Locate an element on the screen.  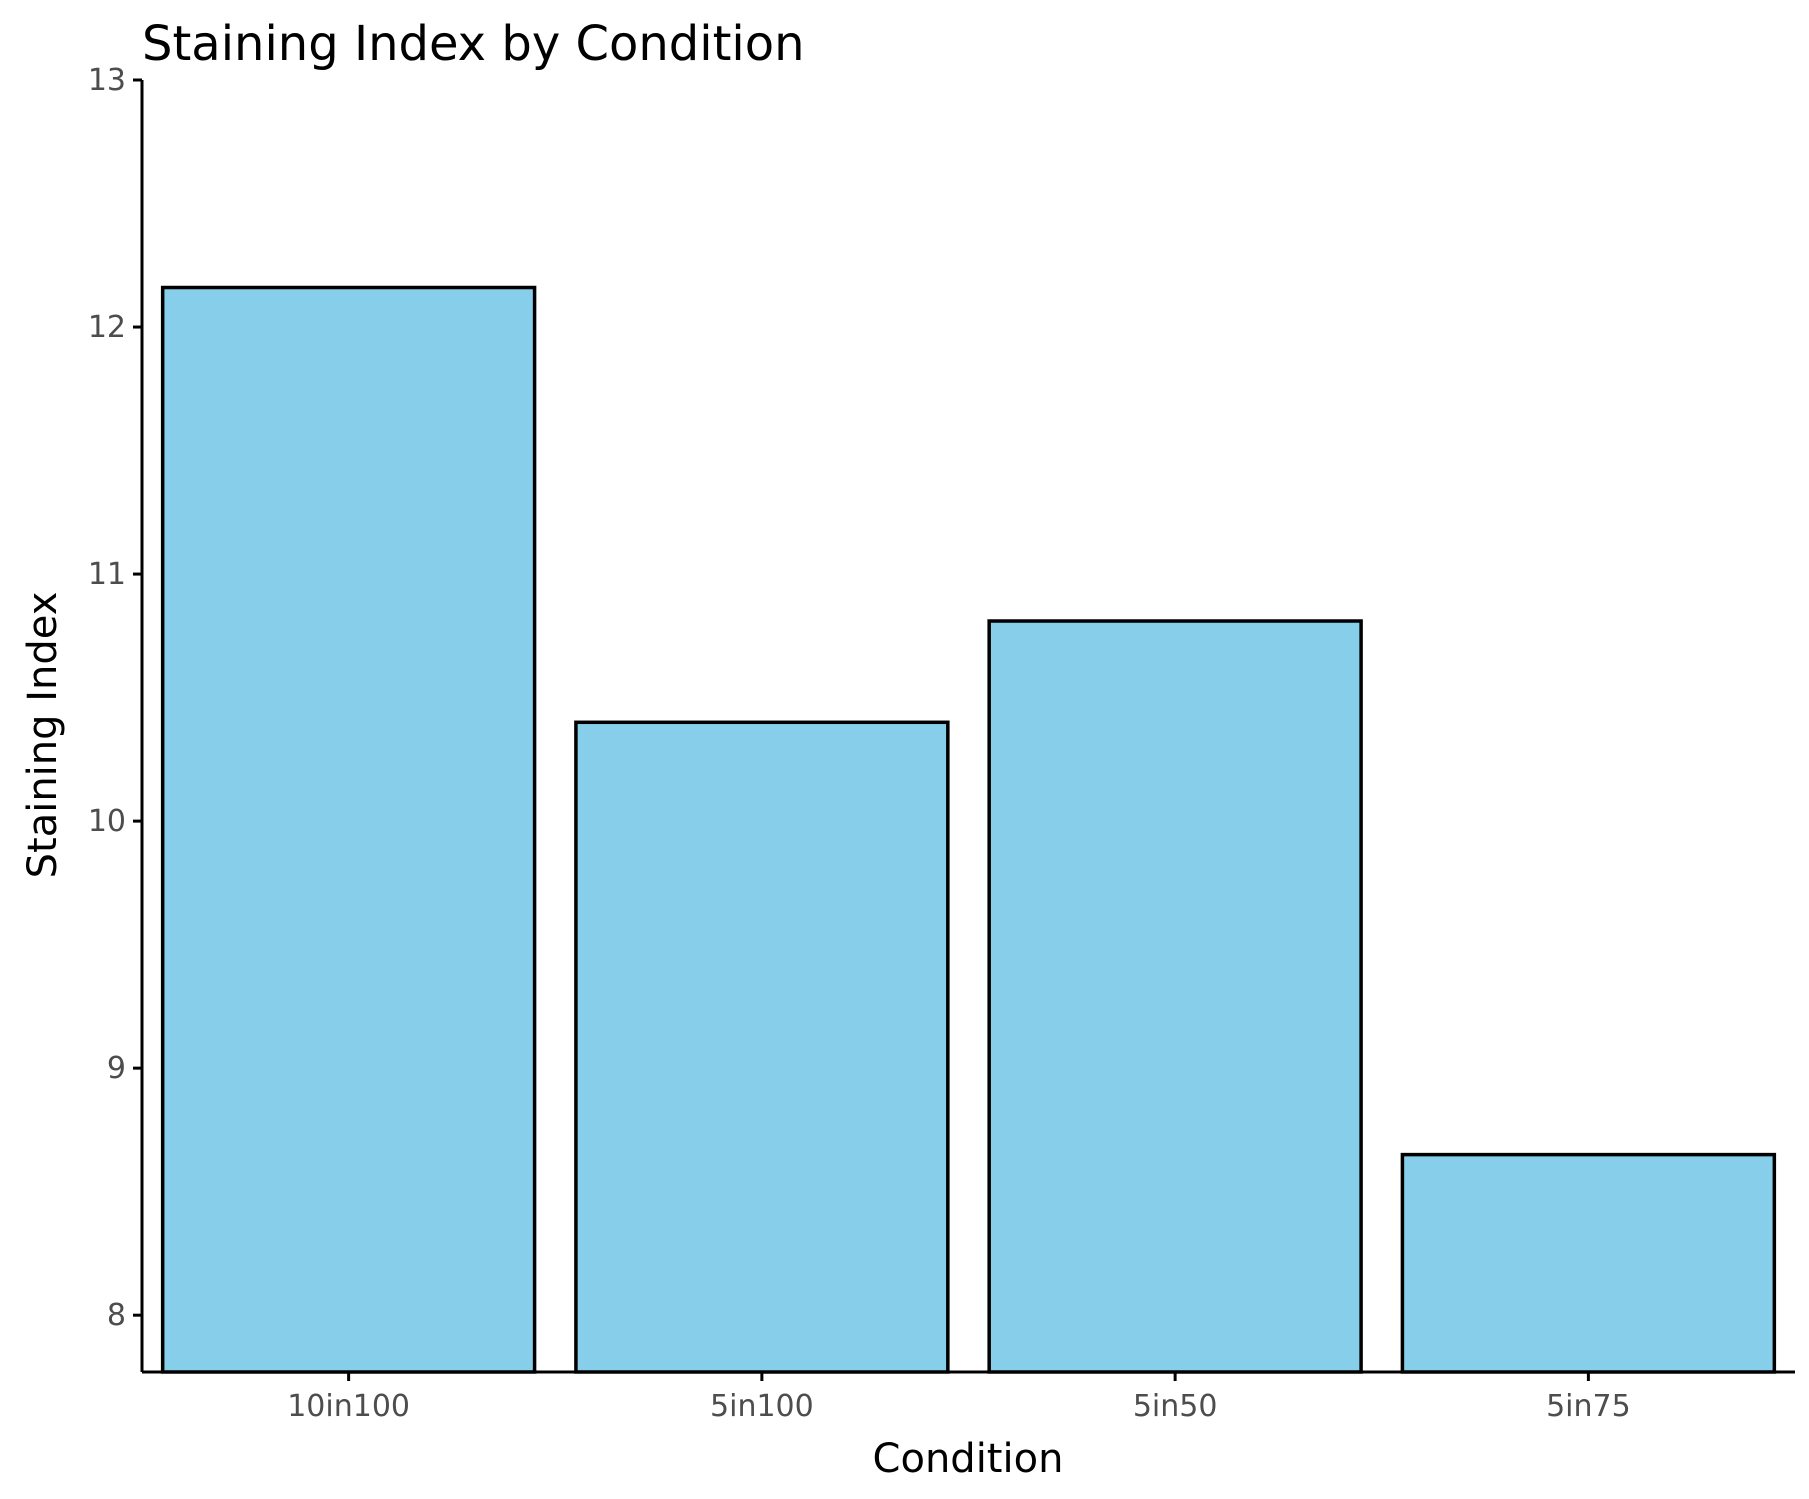
y-tick-label: 13 is located at coordinates (107, 80).